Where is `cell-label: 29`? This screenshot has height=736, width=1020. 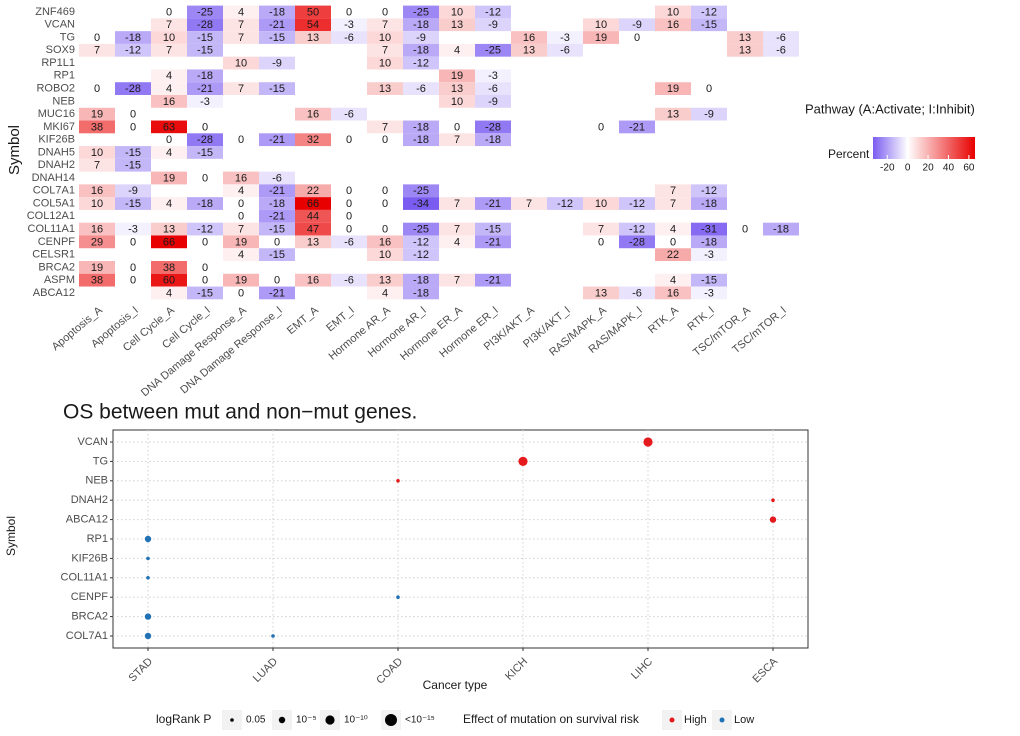 cell-label: 29 is located at coordinates (97, 242).